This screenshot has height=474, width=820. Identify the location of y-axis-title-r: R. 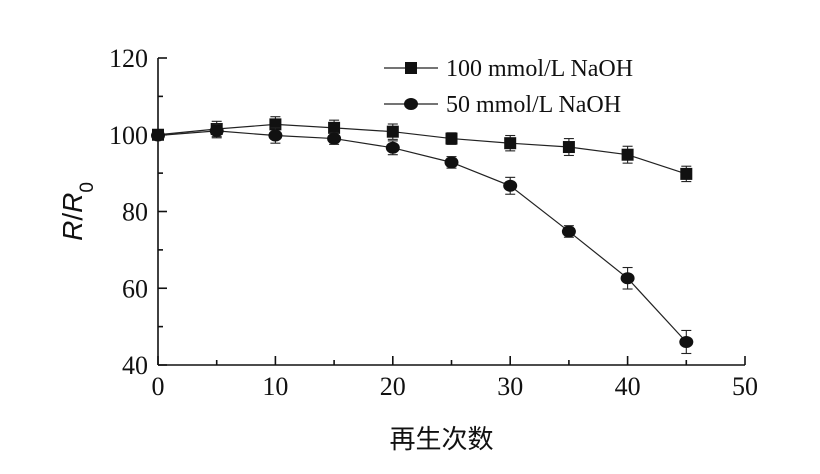
(72, 231).